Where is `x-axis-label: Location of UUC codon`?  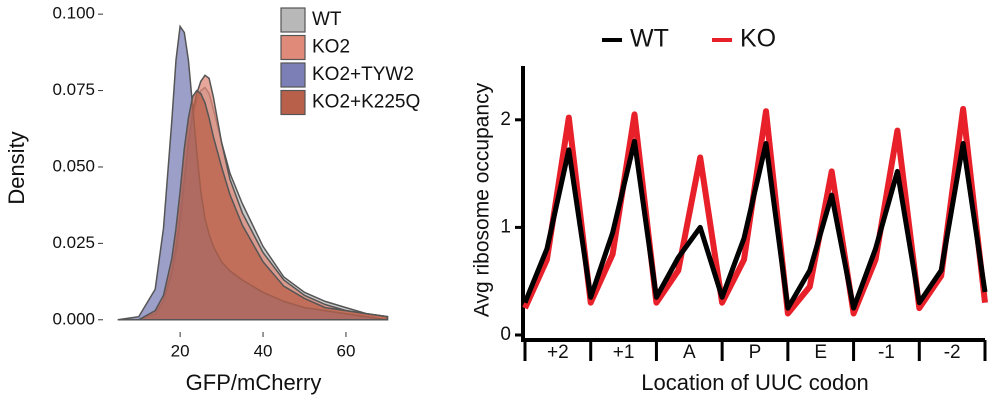 x-axis-label: Location of UUC codon is located at coordinates (754, 382).